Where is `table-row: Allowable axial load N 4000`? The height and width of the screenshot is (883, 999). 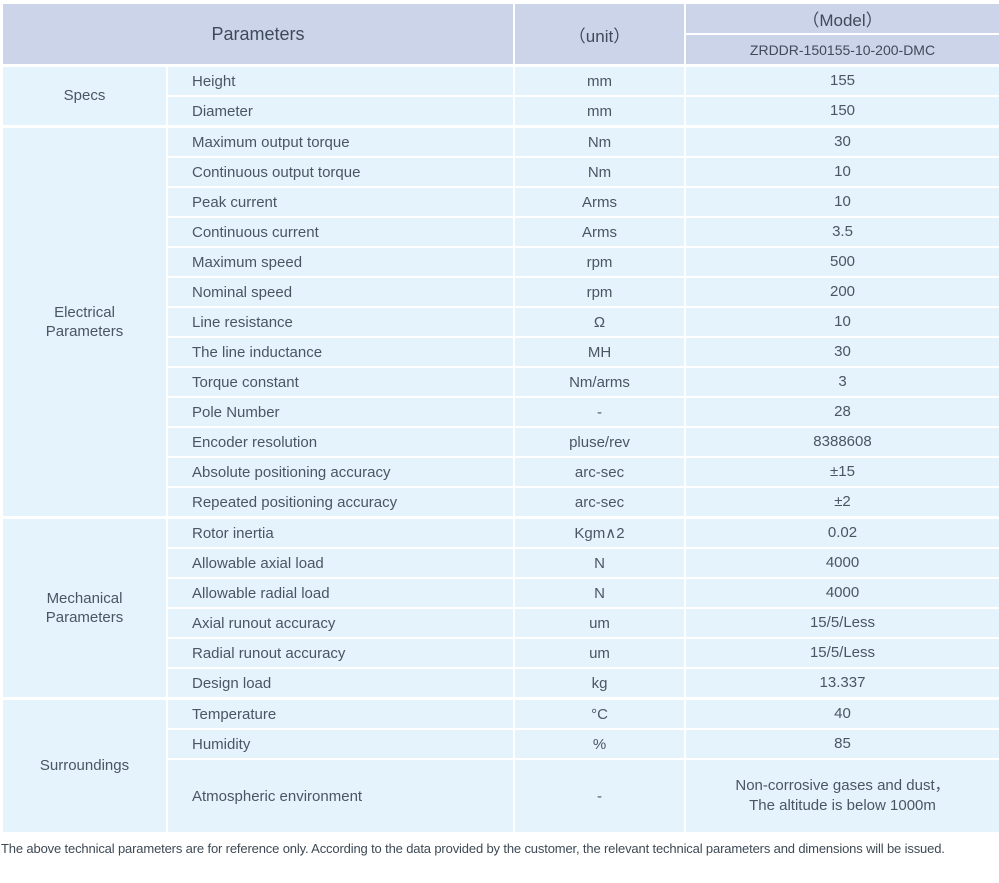 table-row: Allowable axial load N 4000 is located at coordinates (583, 563).